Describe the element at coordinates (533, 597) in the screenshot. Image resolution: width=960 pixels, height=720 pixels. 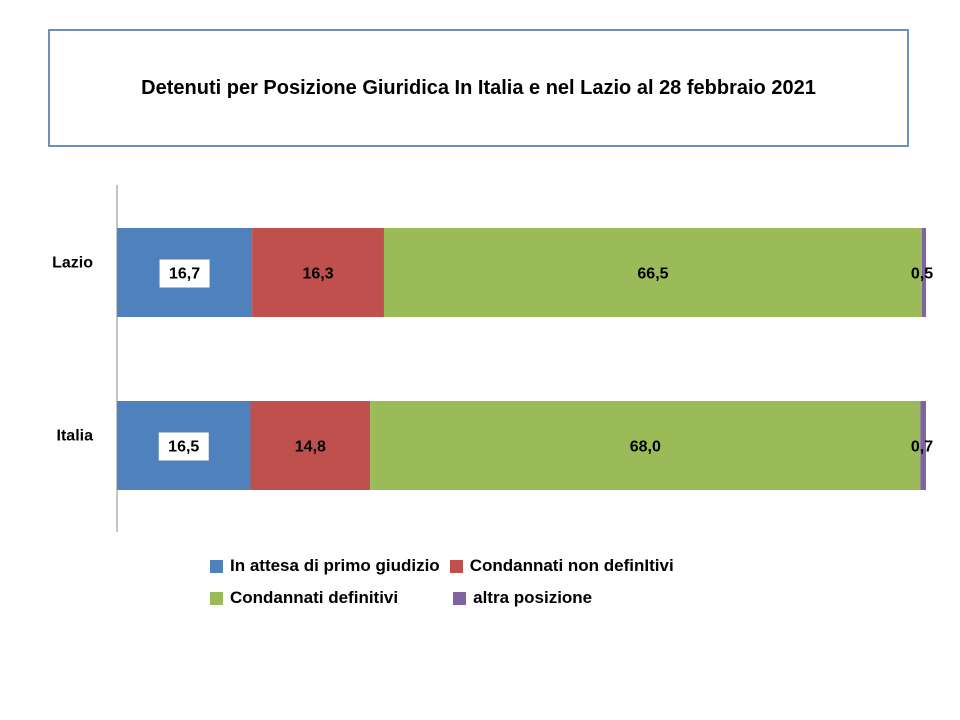
I see `legend-label-altra-posizione: altra posizione` at that location.